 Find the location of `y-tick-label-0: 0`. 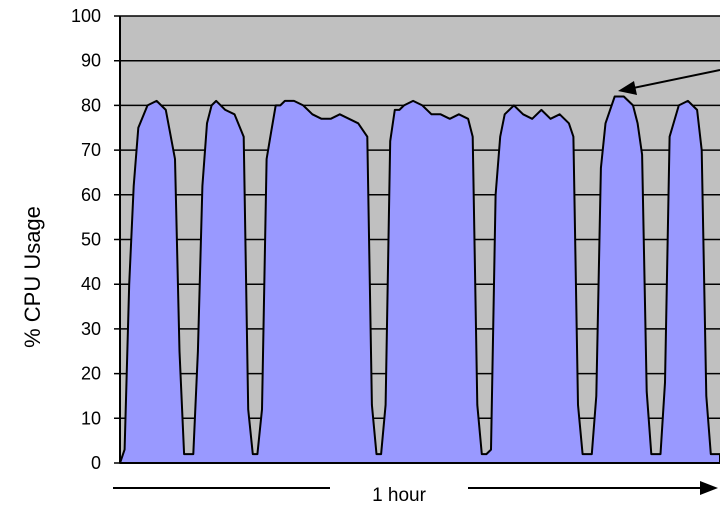

y-tick-label-0: 0 is located at coordinates (96, 463).